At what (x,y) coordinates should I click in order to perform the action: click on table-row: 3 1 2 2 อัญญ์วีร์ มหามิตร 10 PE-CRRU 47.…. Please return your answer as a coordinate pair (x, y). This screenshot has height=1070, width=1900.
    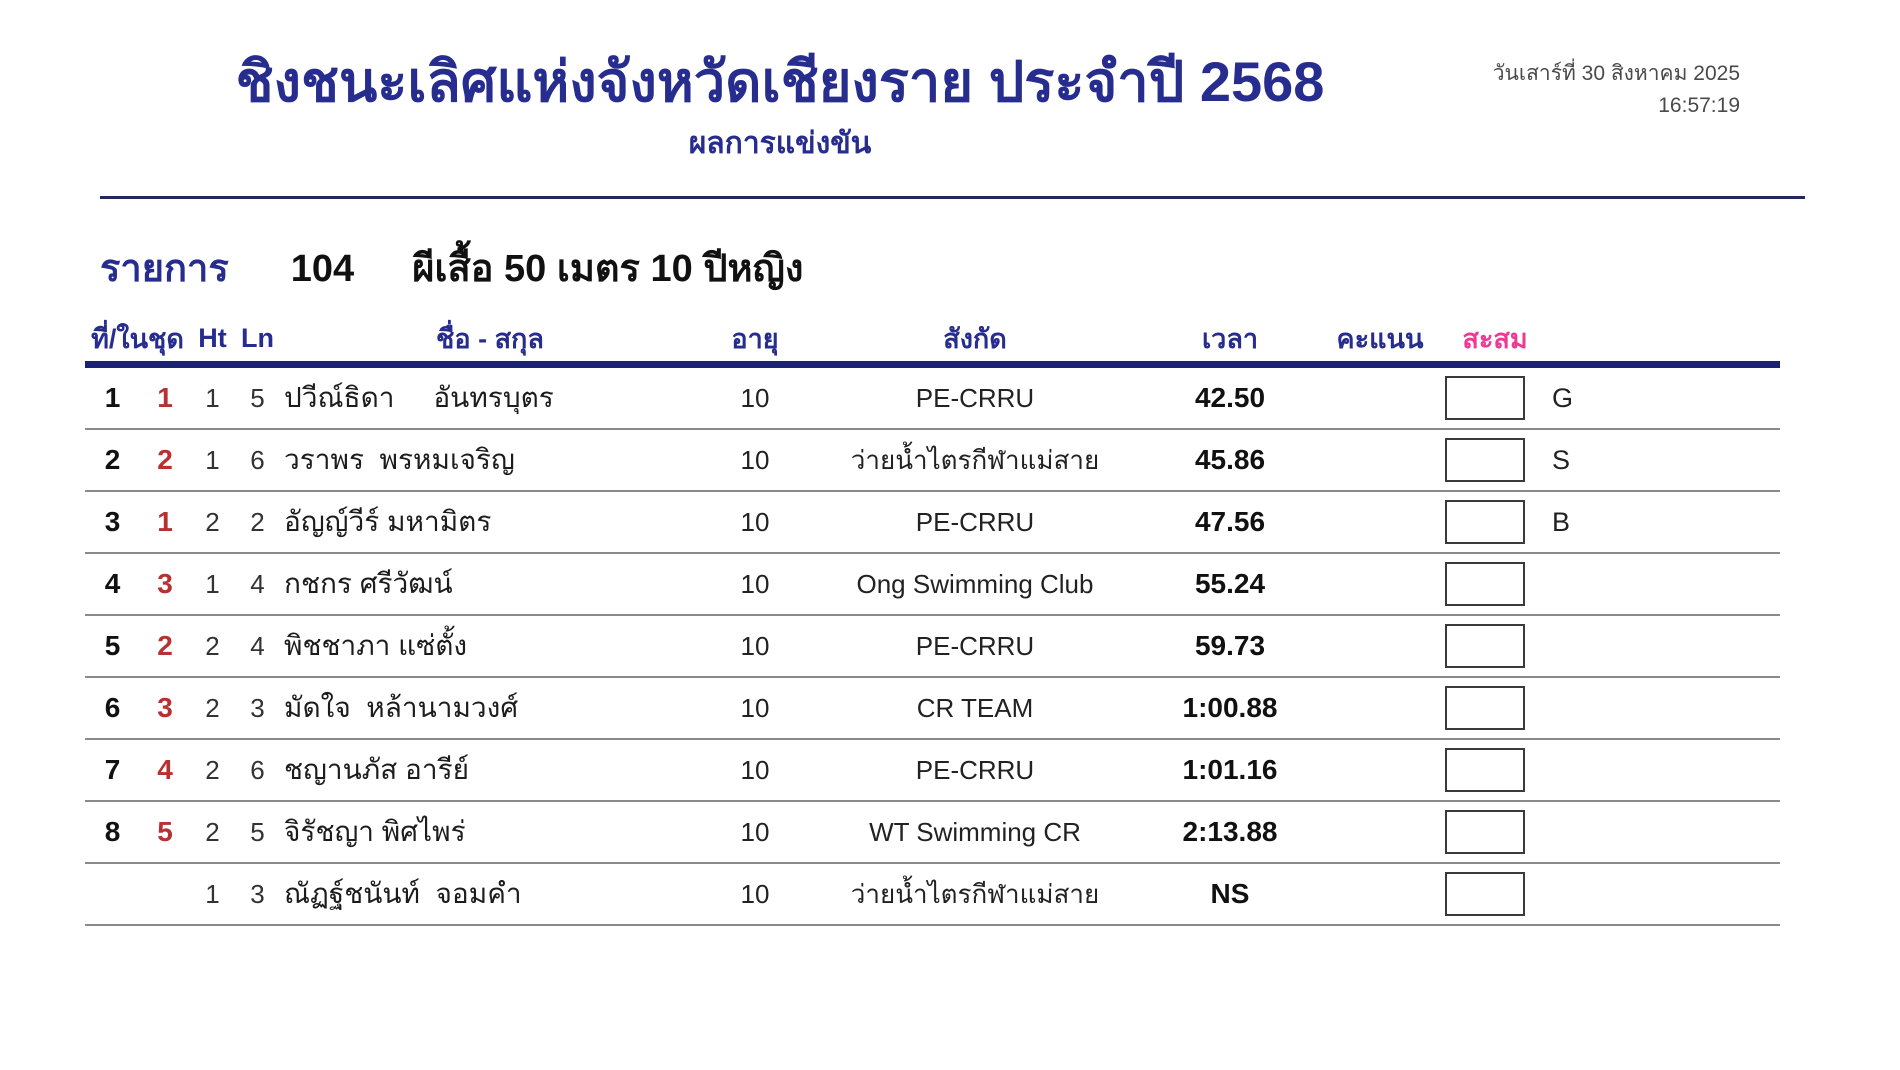
    Looking at the image, I should click on (932, 523).